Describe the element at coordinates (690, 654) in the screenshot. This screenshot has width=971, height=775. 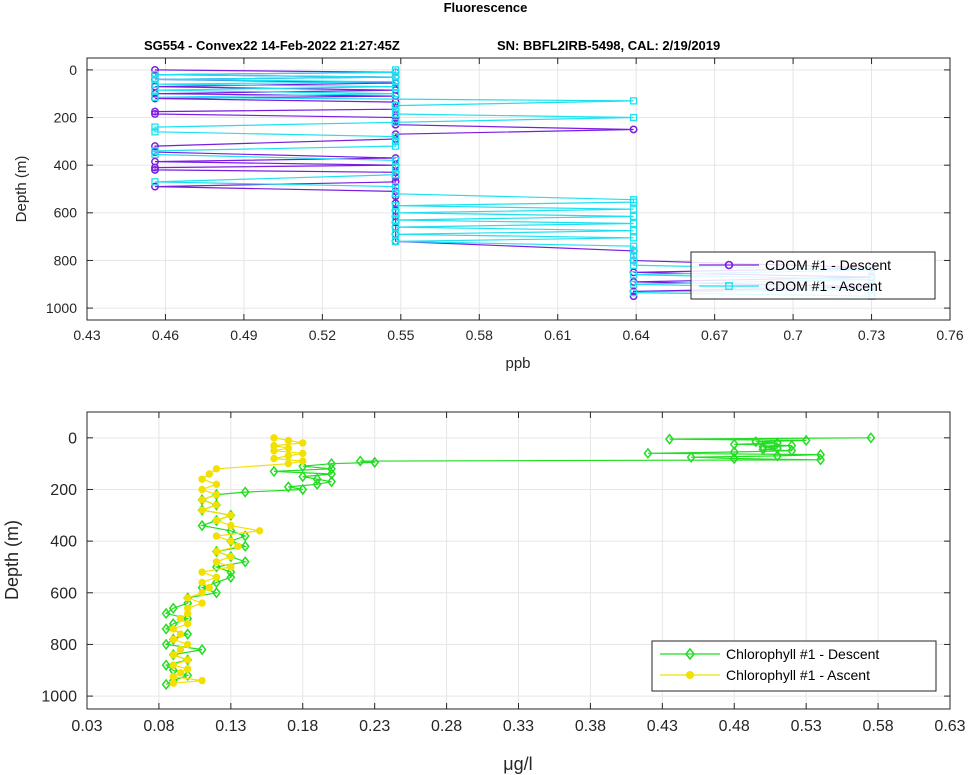
I see `legend-marker` at that location.